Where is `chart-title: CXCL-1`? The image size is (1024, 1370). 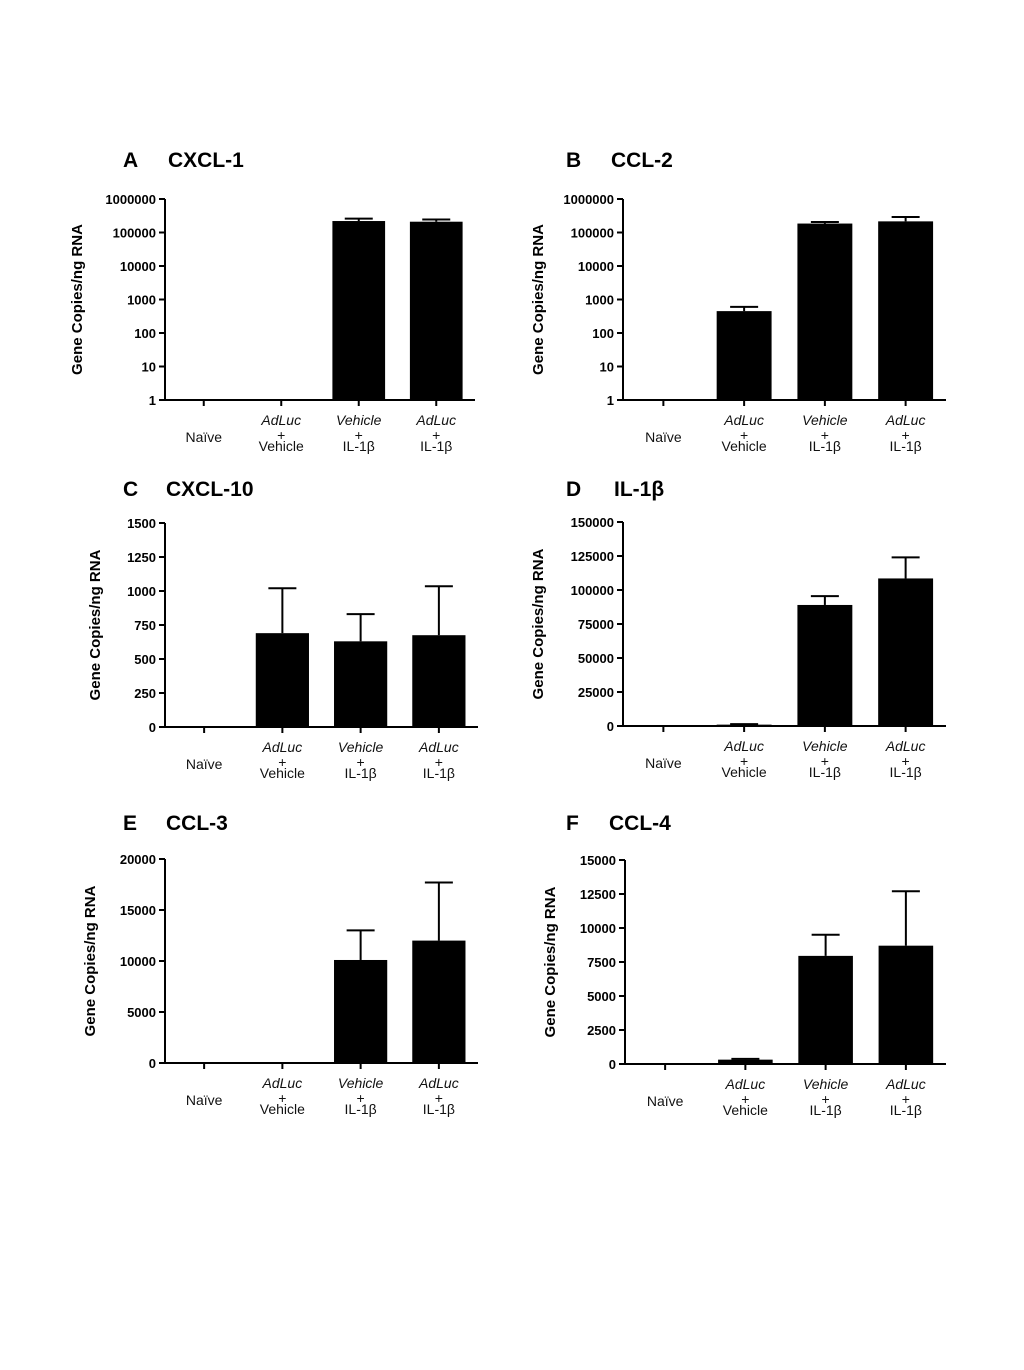 chart-title: CXCL-1 is located at coordinates (206, 160).